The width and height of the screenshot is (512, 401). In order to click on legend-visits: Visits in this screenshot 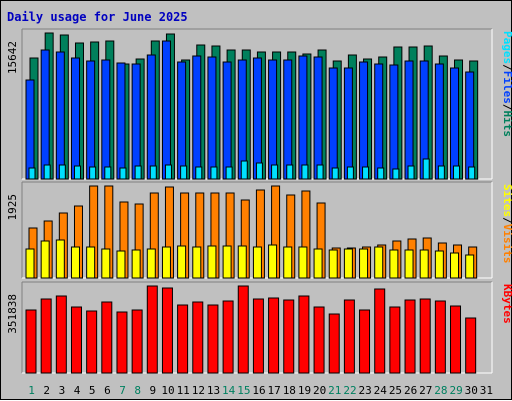, I will do `click(506, 244)`.